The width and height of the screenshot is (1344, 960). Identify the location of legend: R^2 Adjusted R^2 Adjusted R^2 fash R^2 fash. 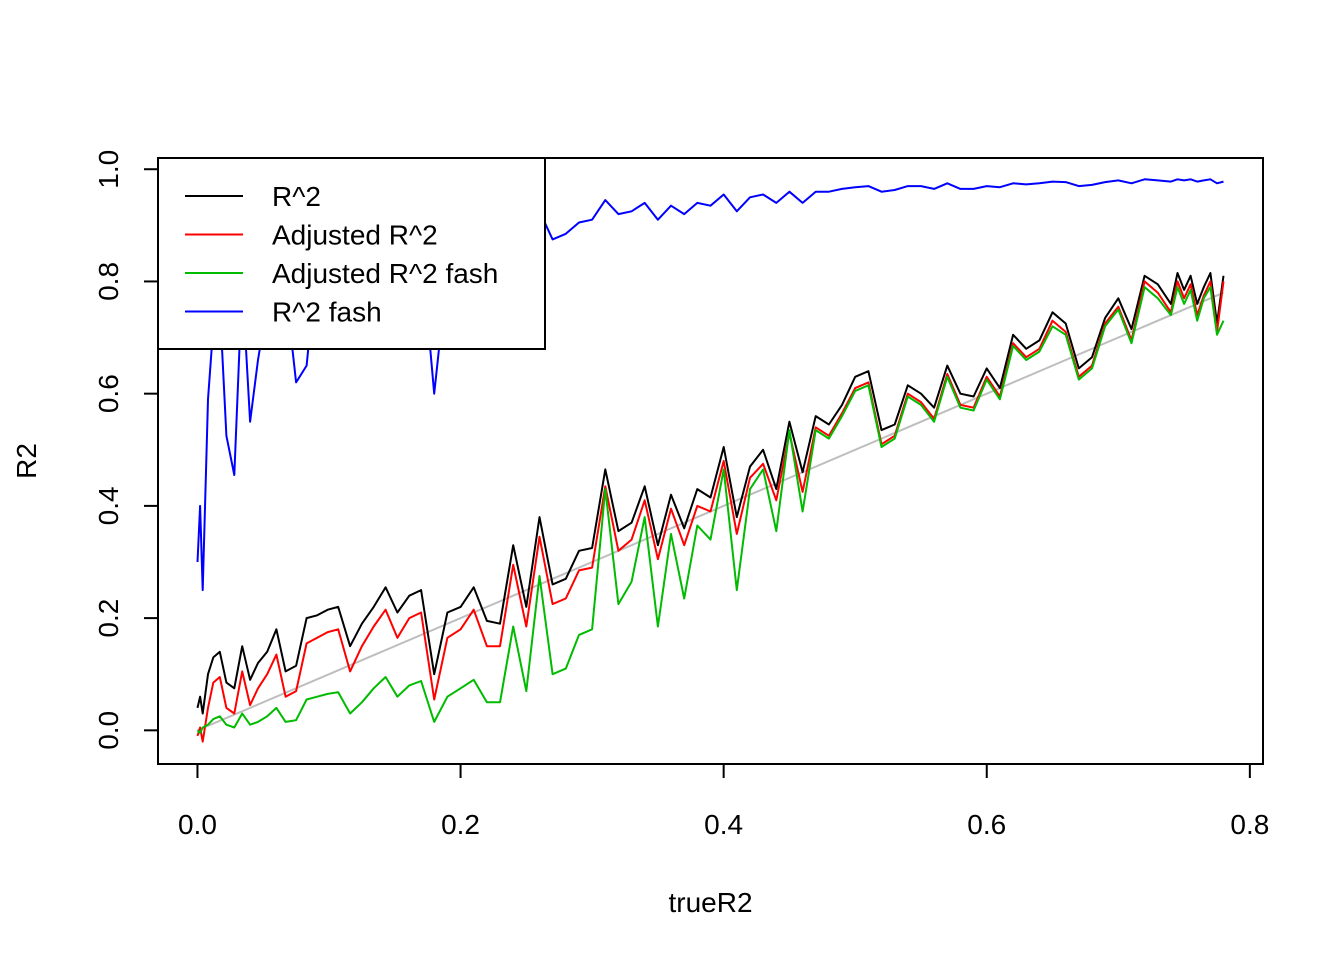
(351, 253).